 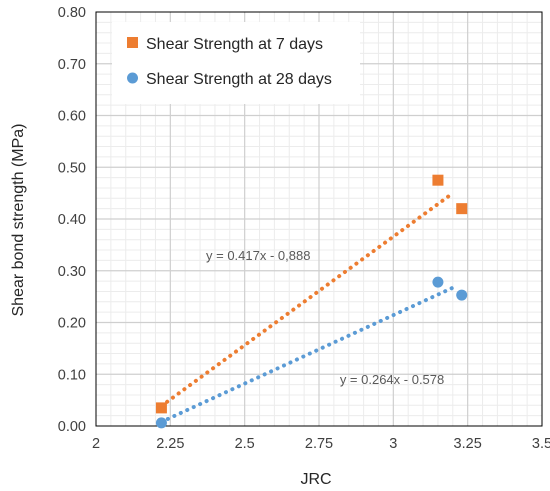 I want to click on legend-label-28-days: Shear Strength at 28 days, so click(x=239, y=79).